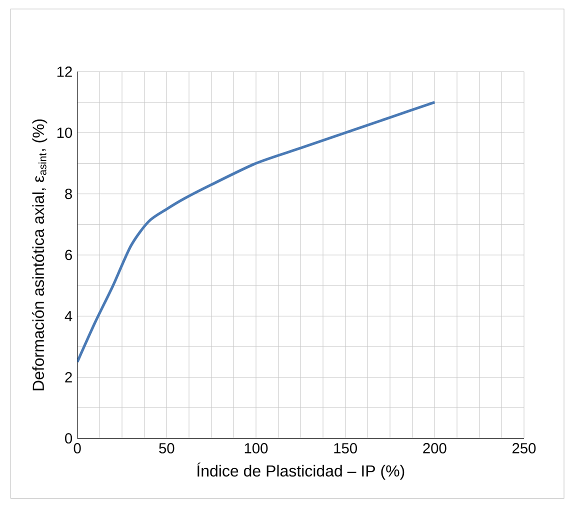  Describe the element at coordinates (68, 377) in the screenshot. I see `y-tick-label: 2` at that location.